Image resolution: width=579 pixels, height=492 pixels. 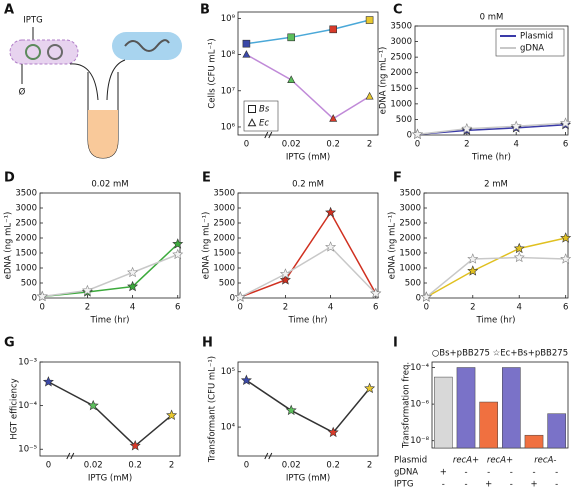 What do you see at coordinates (496, 185) in the screenshot?
I see `panel-title: 2 mM` at bounding box center [496, 185].